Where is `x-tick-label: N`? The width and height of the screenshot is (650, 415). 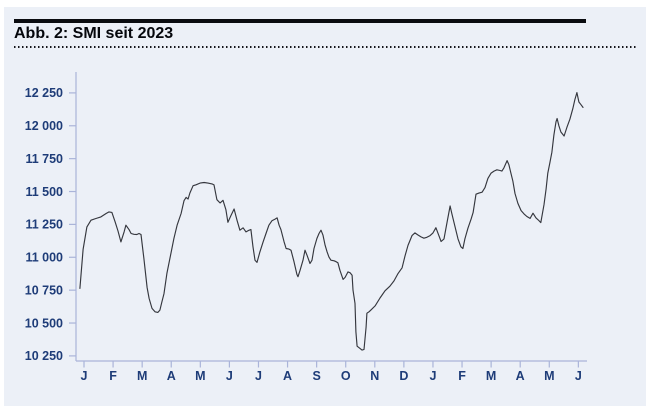
x-tick-label: N is located at coordinates (374, 376).